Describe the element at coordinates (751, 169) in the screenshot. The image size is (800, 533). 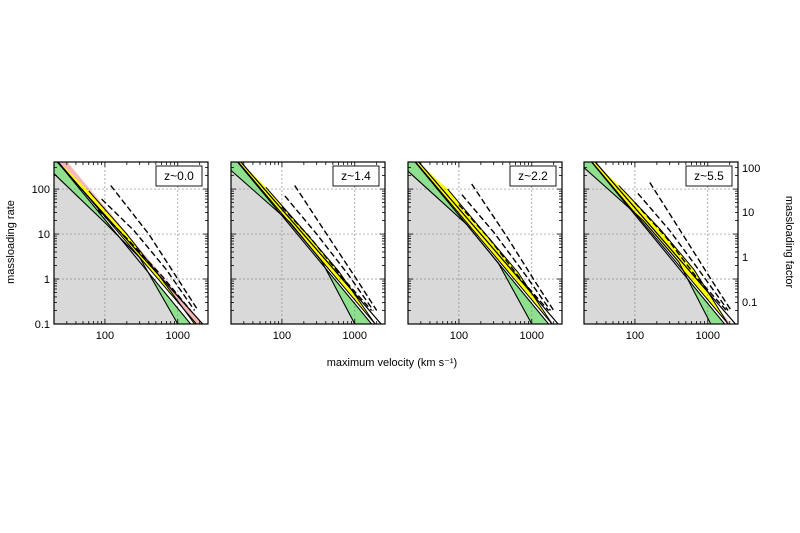
I see `y-tick-label-right: 100` at that location.